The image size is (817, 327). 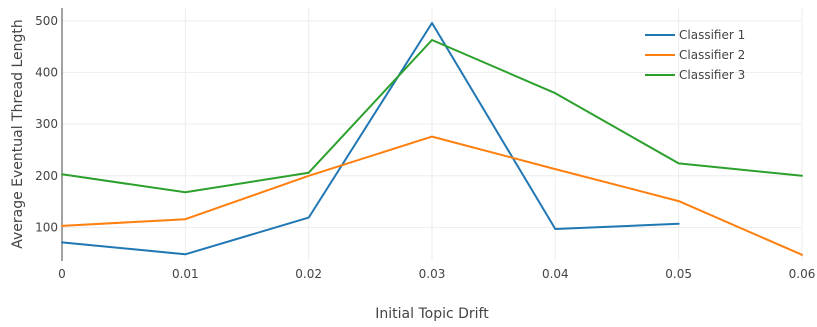 I want to click on legend: Classifier 1 Classifier 2 Classifier 3, so click(x=695, y=55).